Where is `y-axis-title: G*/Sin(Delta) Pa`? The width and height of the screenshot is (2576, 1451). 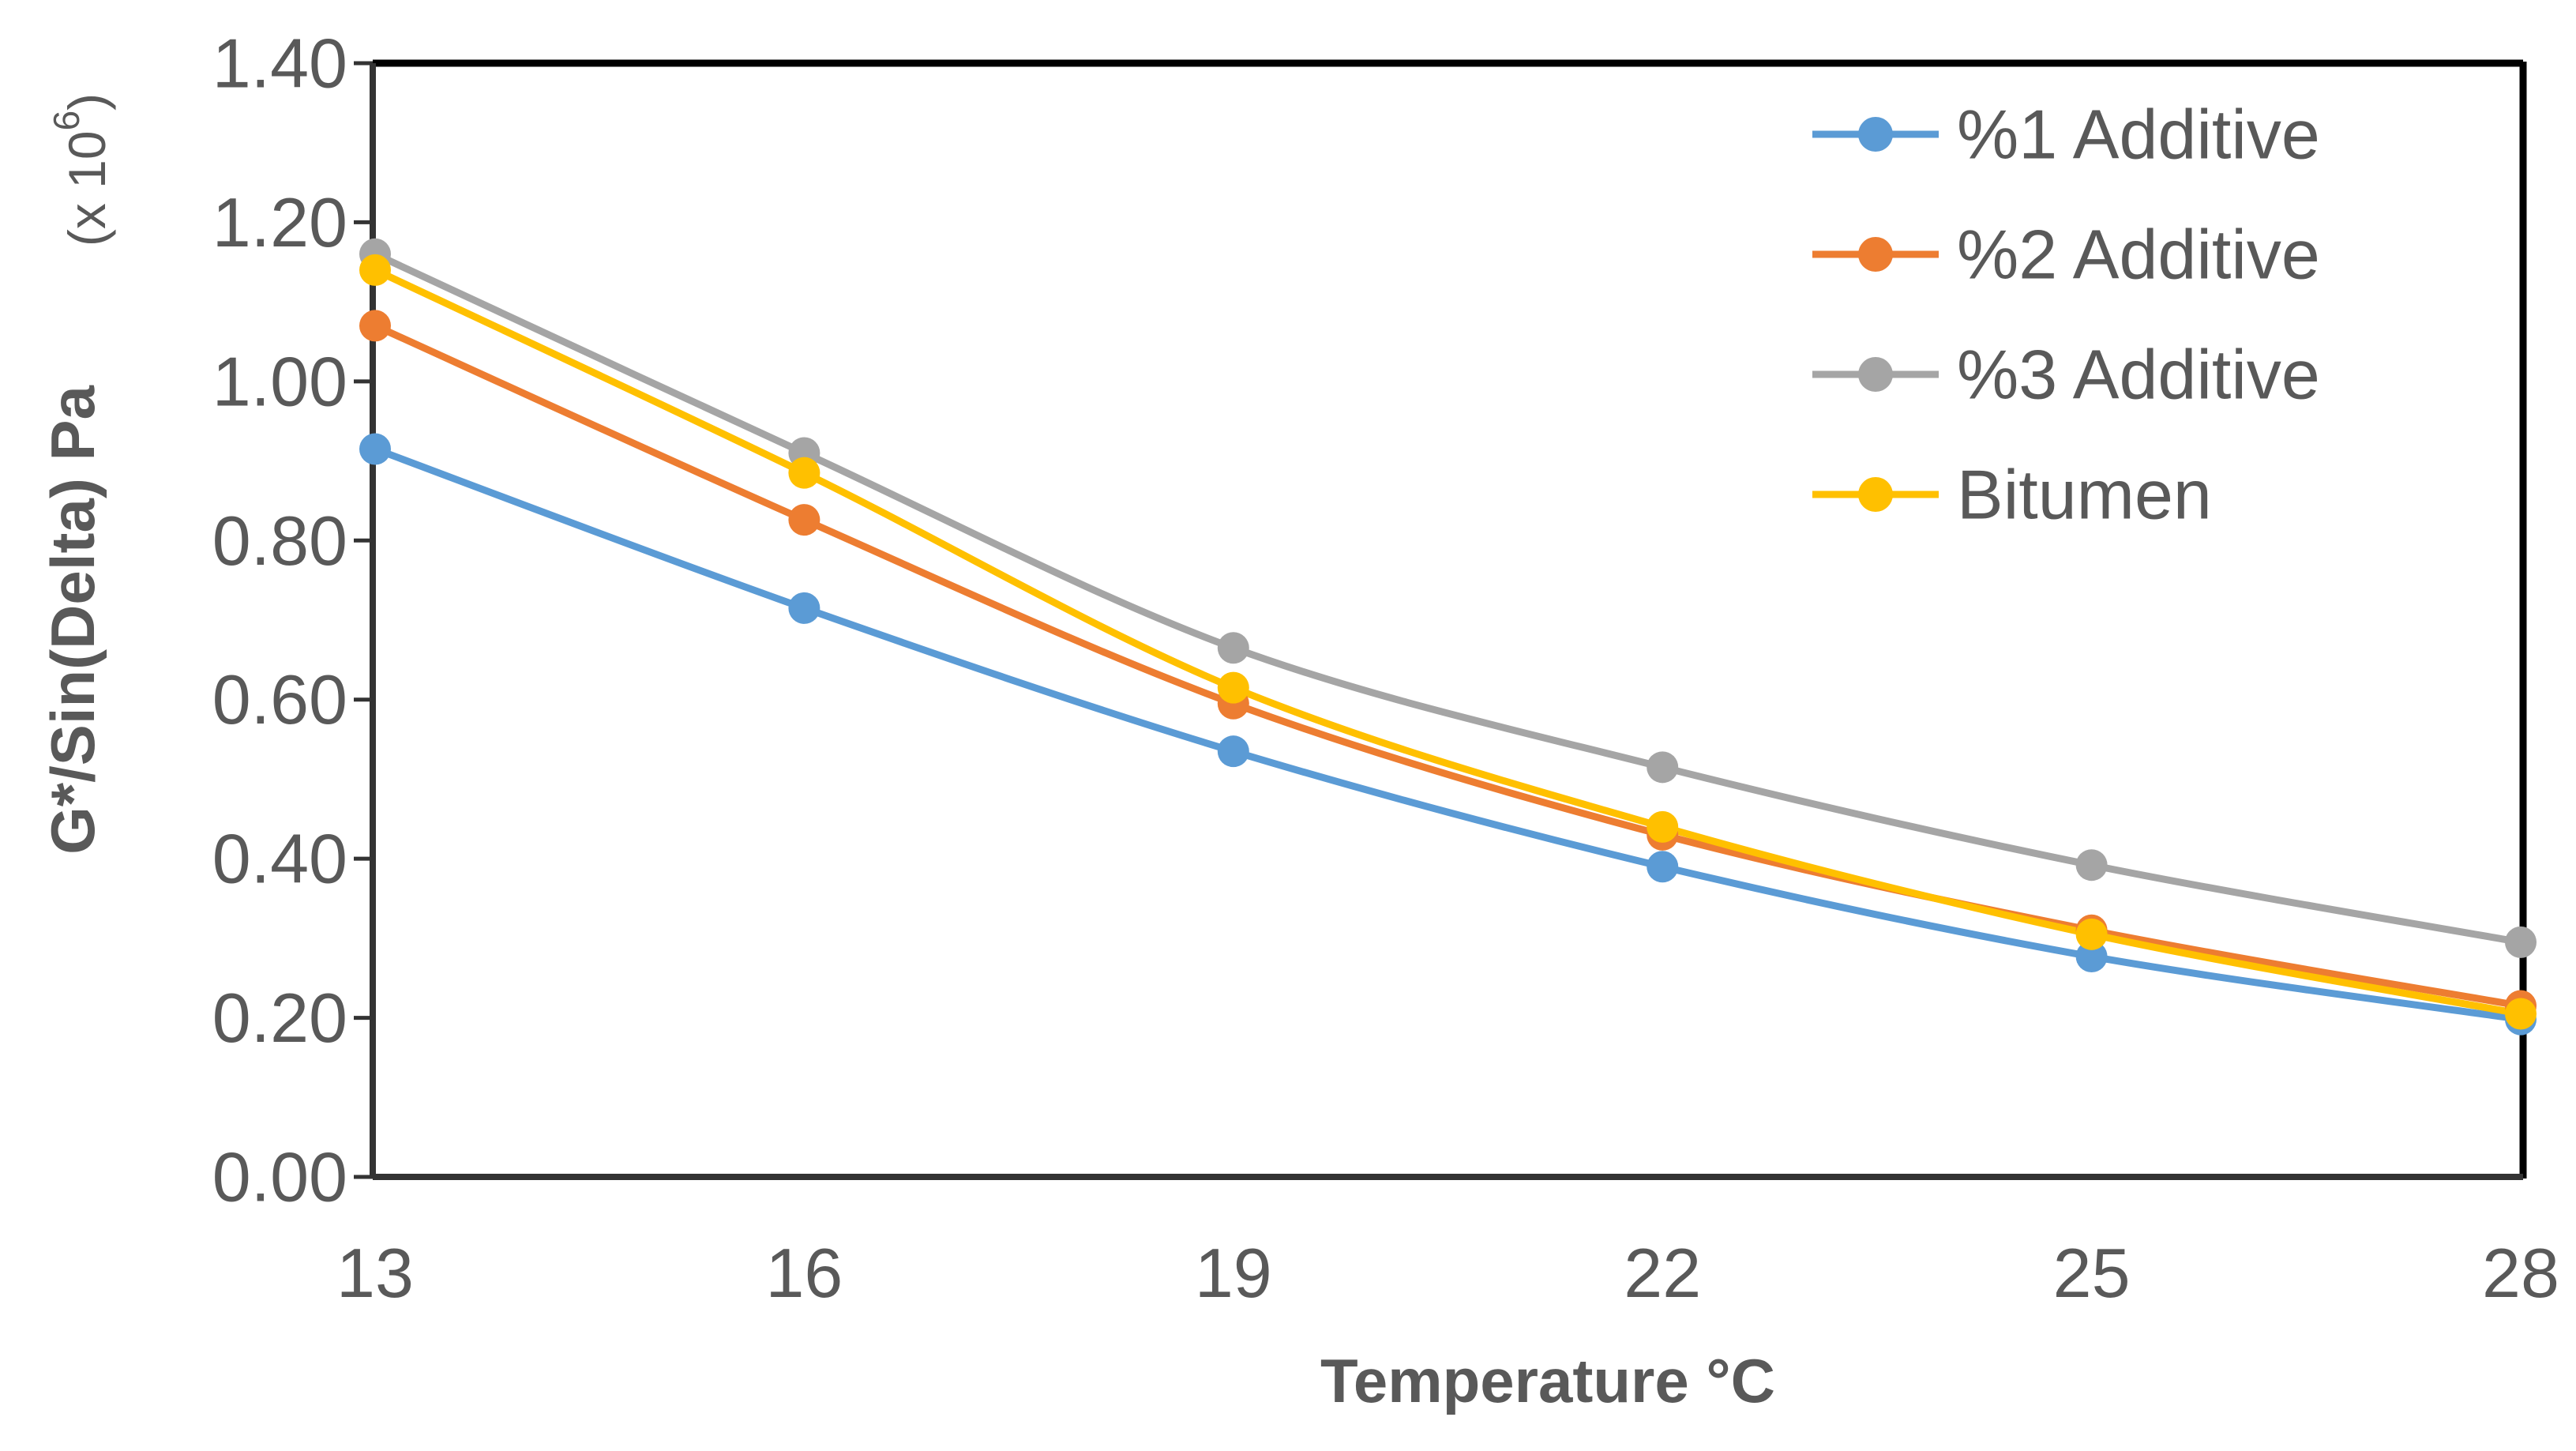 y-axis-title: G*/Sin(Delta) Pa is located at coordinates (72, 619).